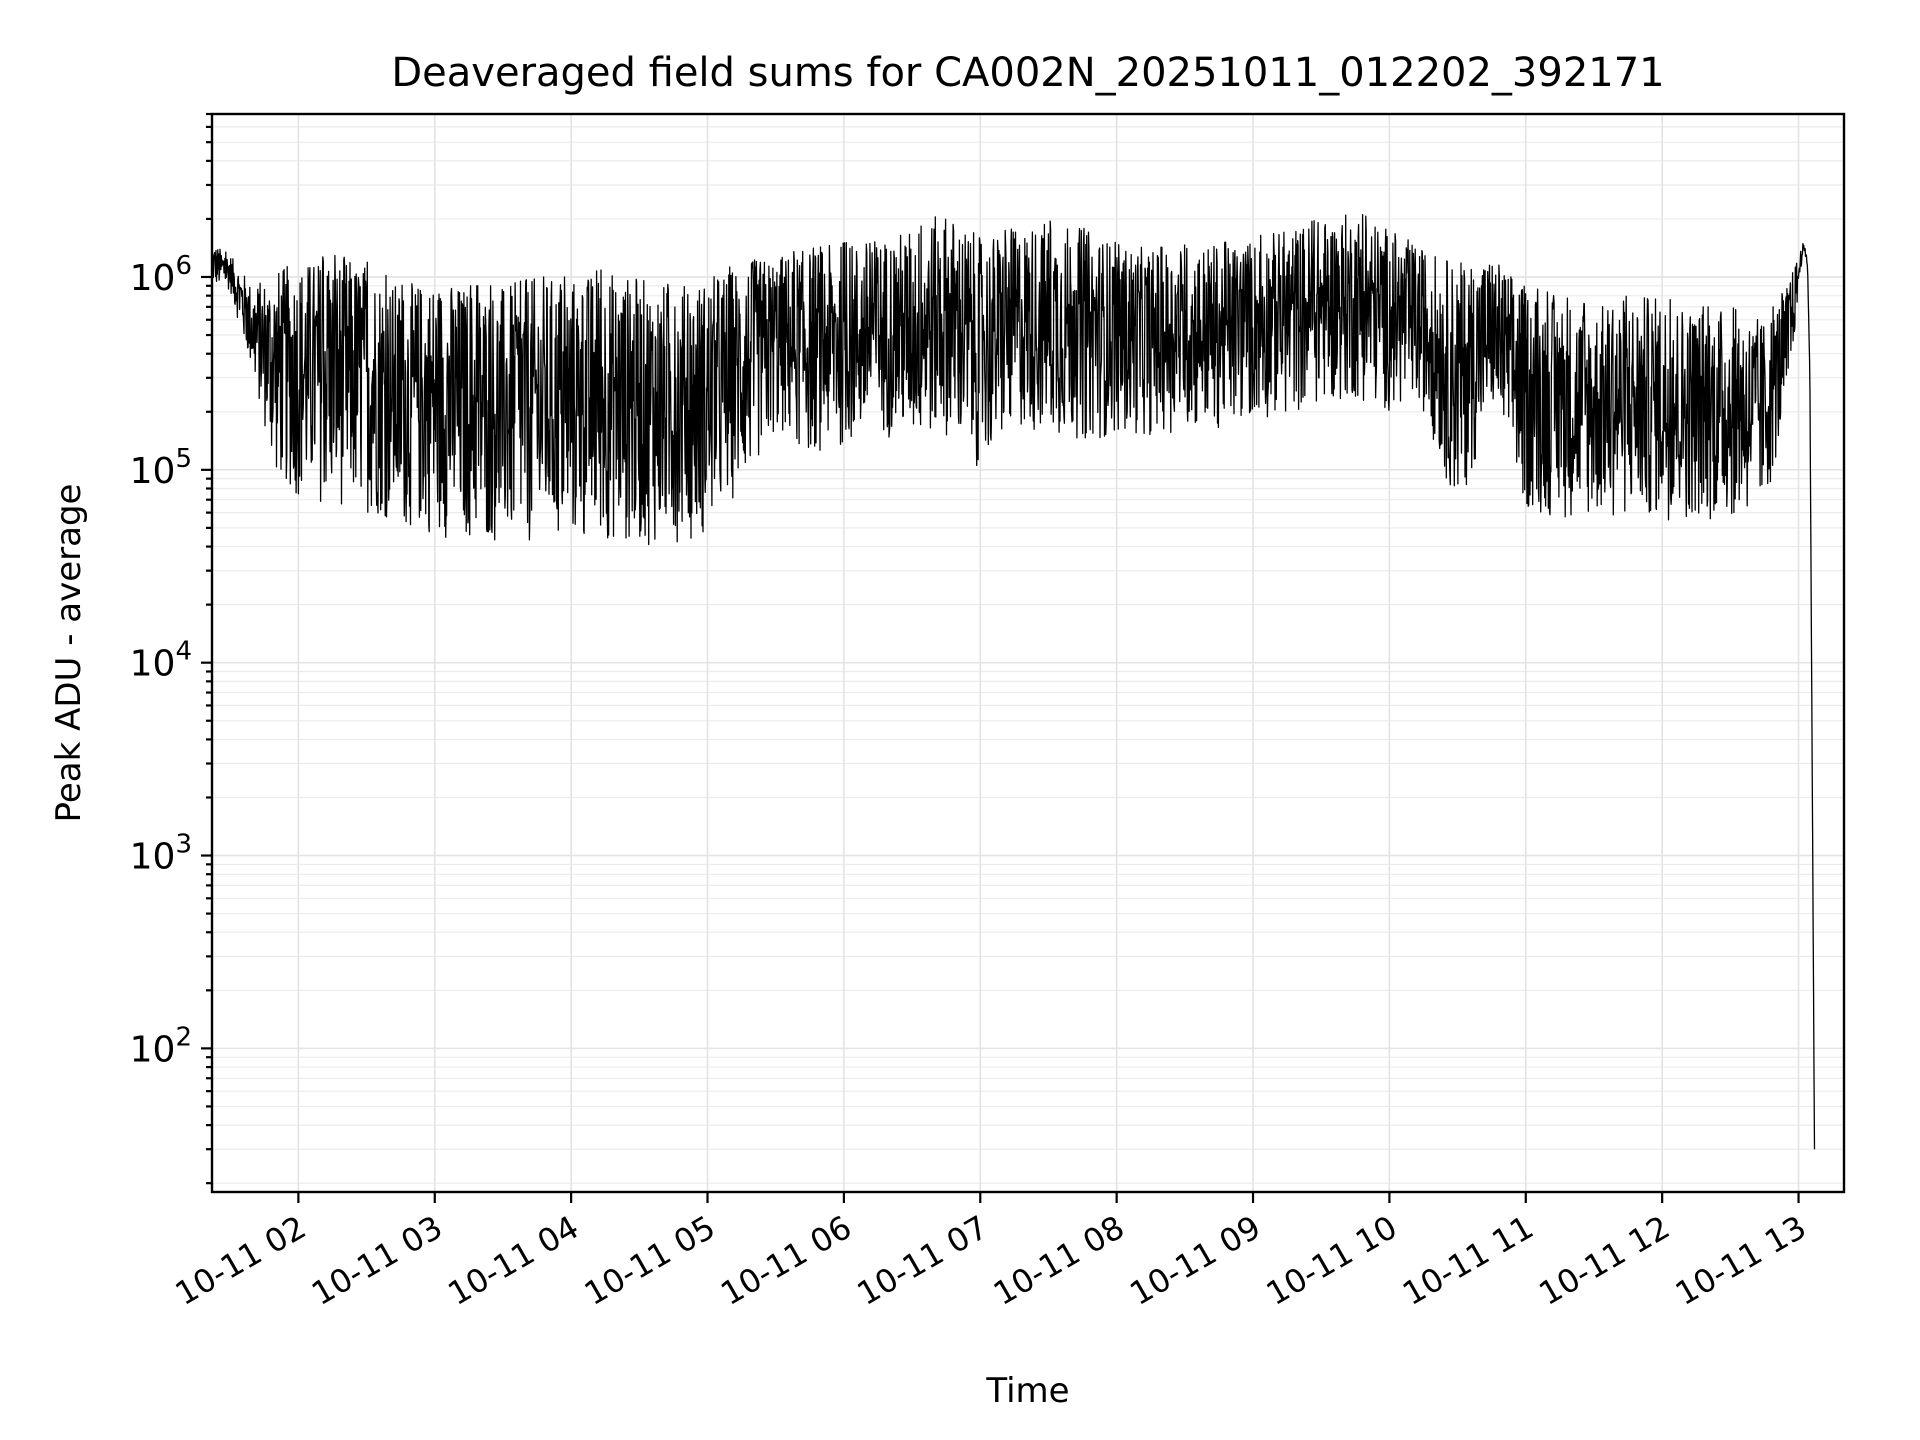 This screenshot has height=1440, width=1920. Describe the element at coordinates (161, 1046) in the screenshot. I see `y-tick-label: 10²` at that location.